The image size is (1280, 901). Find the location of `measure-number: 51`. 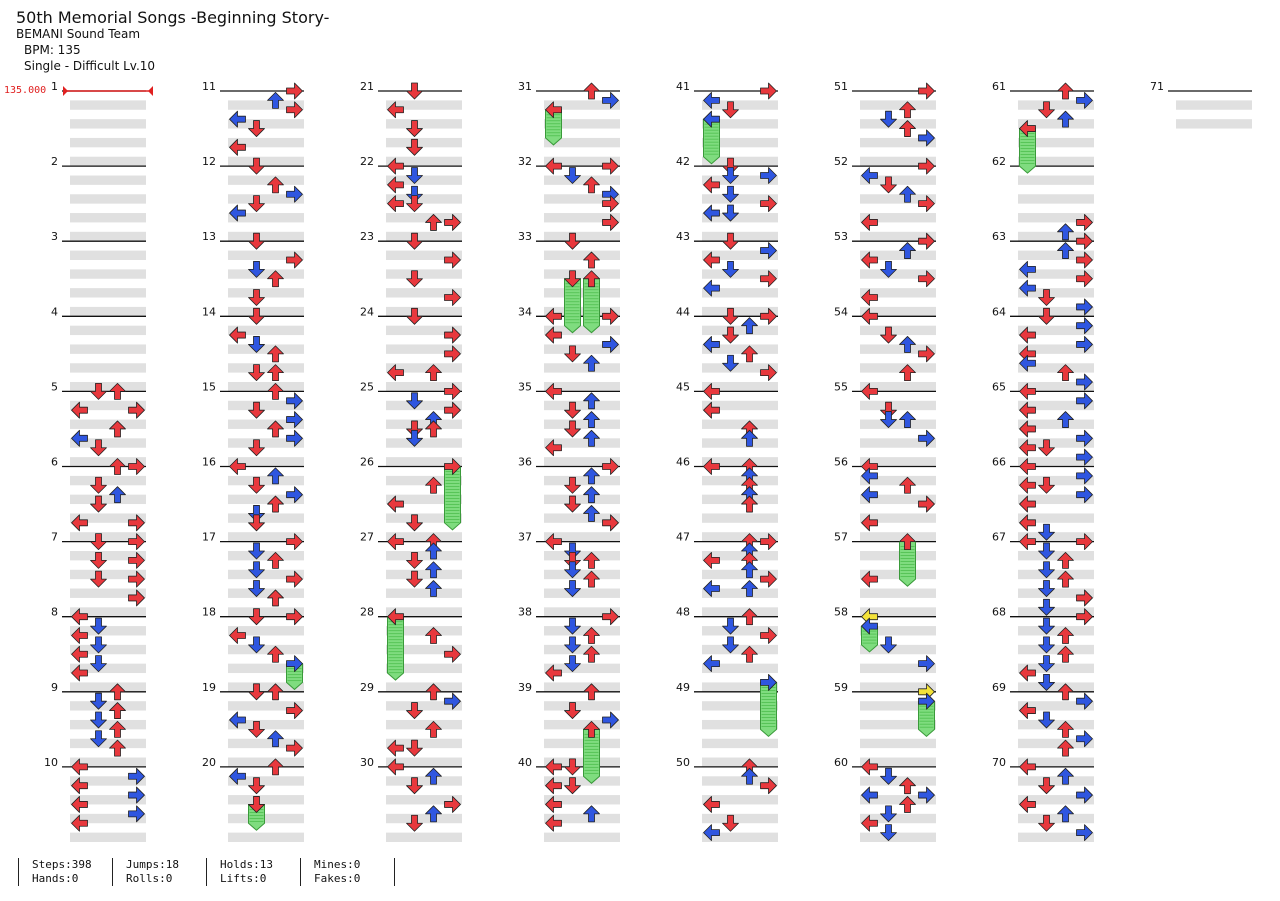

measure-number: 51 is located at coordinates (841, 86).